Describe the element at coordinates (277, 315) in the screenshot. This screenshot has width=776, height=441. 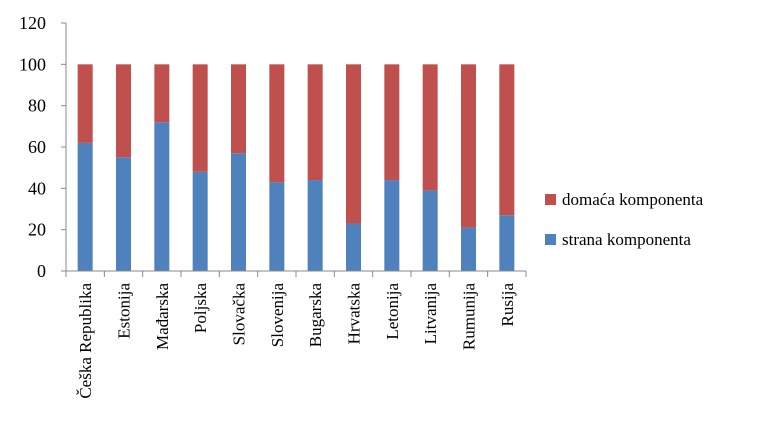
I see `x-category-label: Slovenija` at that location.